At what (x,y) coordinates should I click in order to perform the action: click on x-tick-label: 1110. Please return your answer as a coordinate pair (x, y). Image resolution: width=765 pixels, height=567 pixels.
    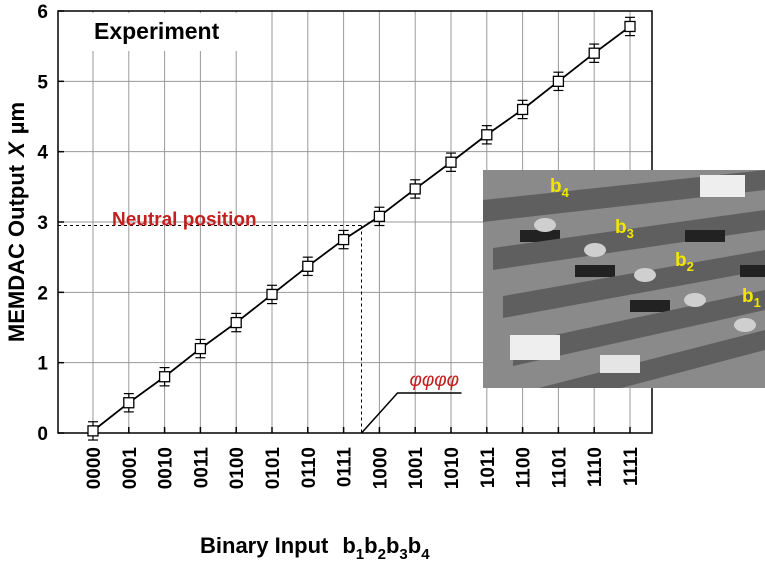
    Looking at the image, I should click on (595, 467).